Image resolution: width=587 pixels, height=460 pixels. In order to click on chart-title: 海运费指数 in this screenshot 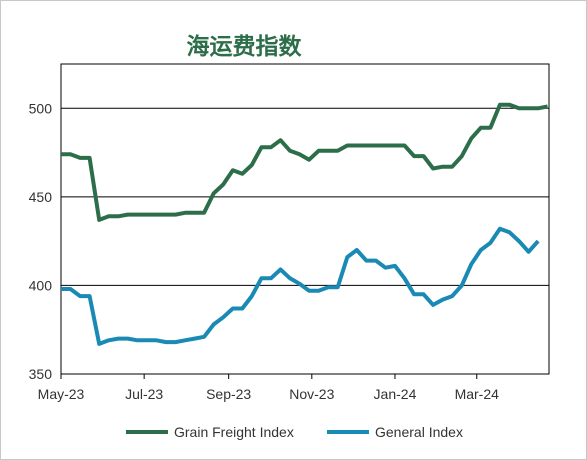, I will do `click(245, 46)`.